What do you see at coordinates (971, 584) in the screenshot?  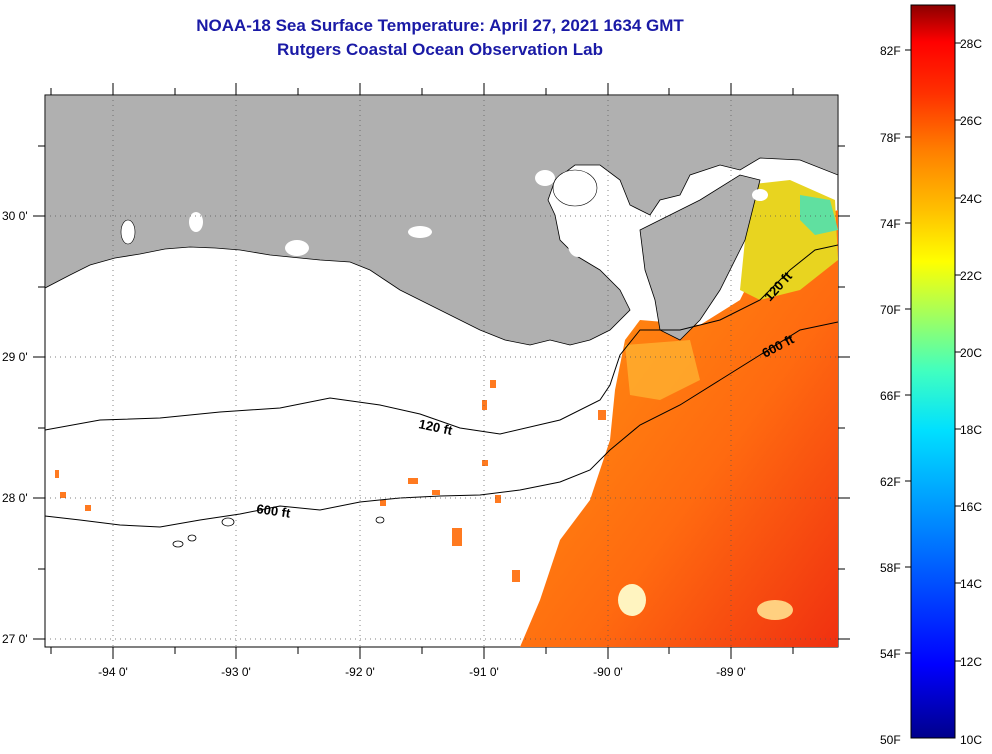 I see `colorbar-c-label: 14C` at bounding box center [971, 584].